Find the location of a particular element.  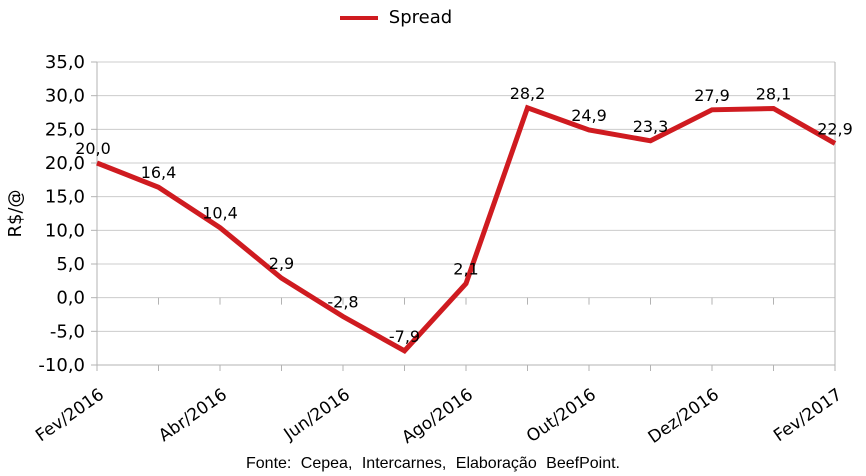

y-tick-label: 30,0 is located at coordinates (65, 96).